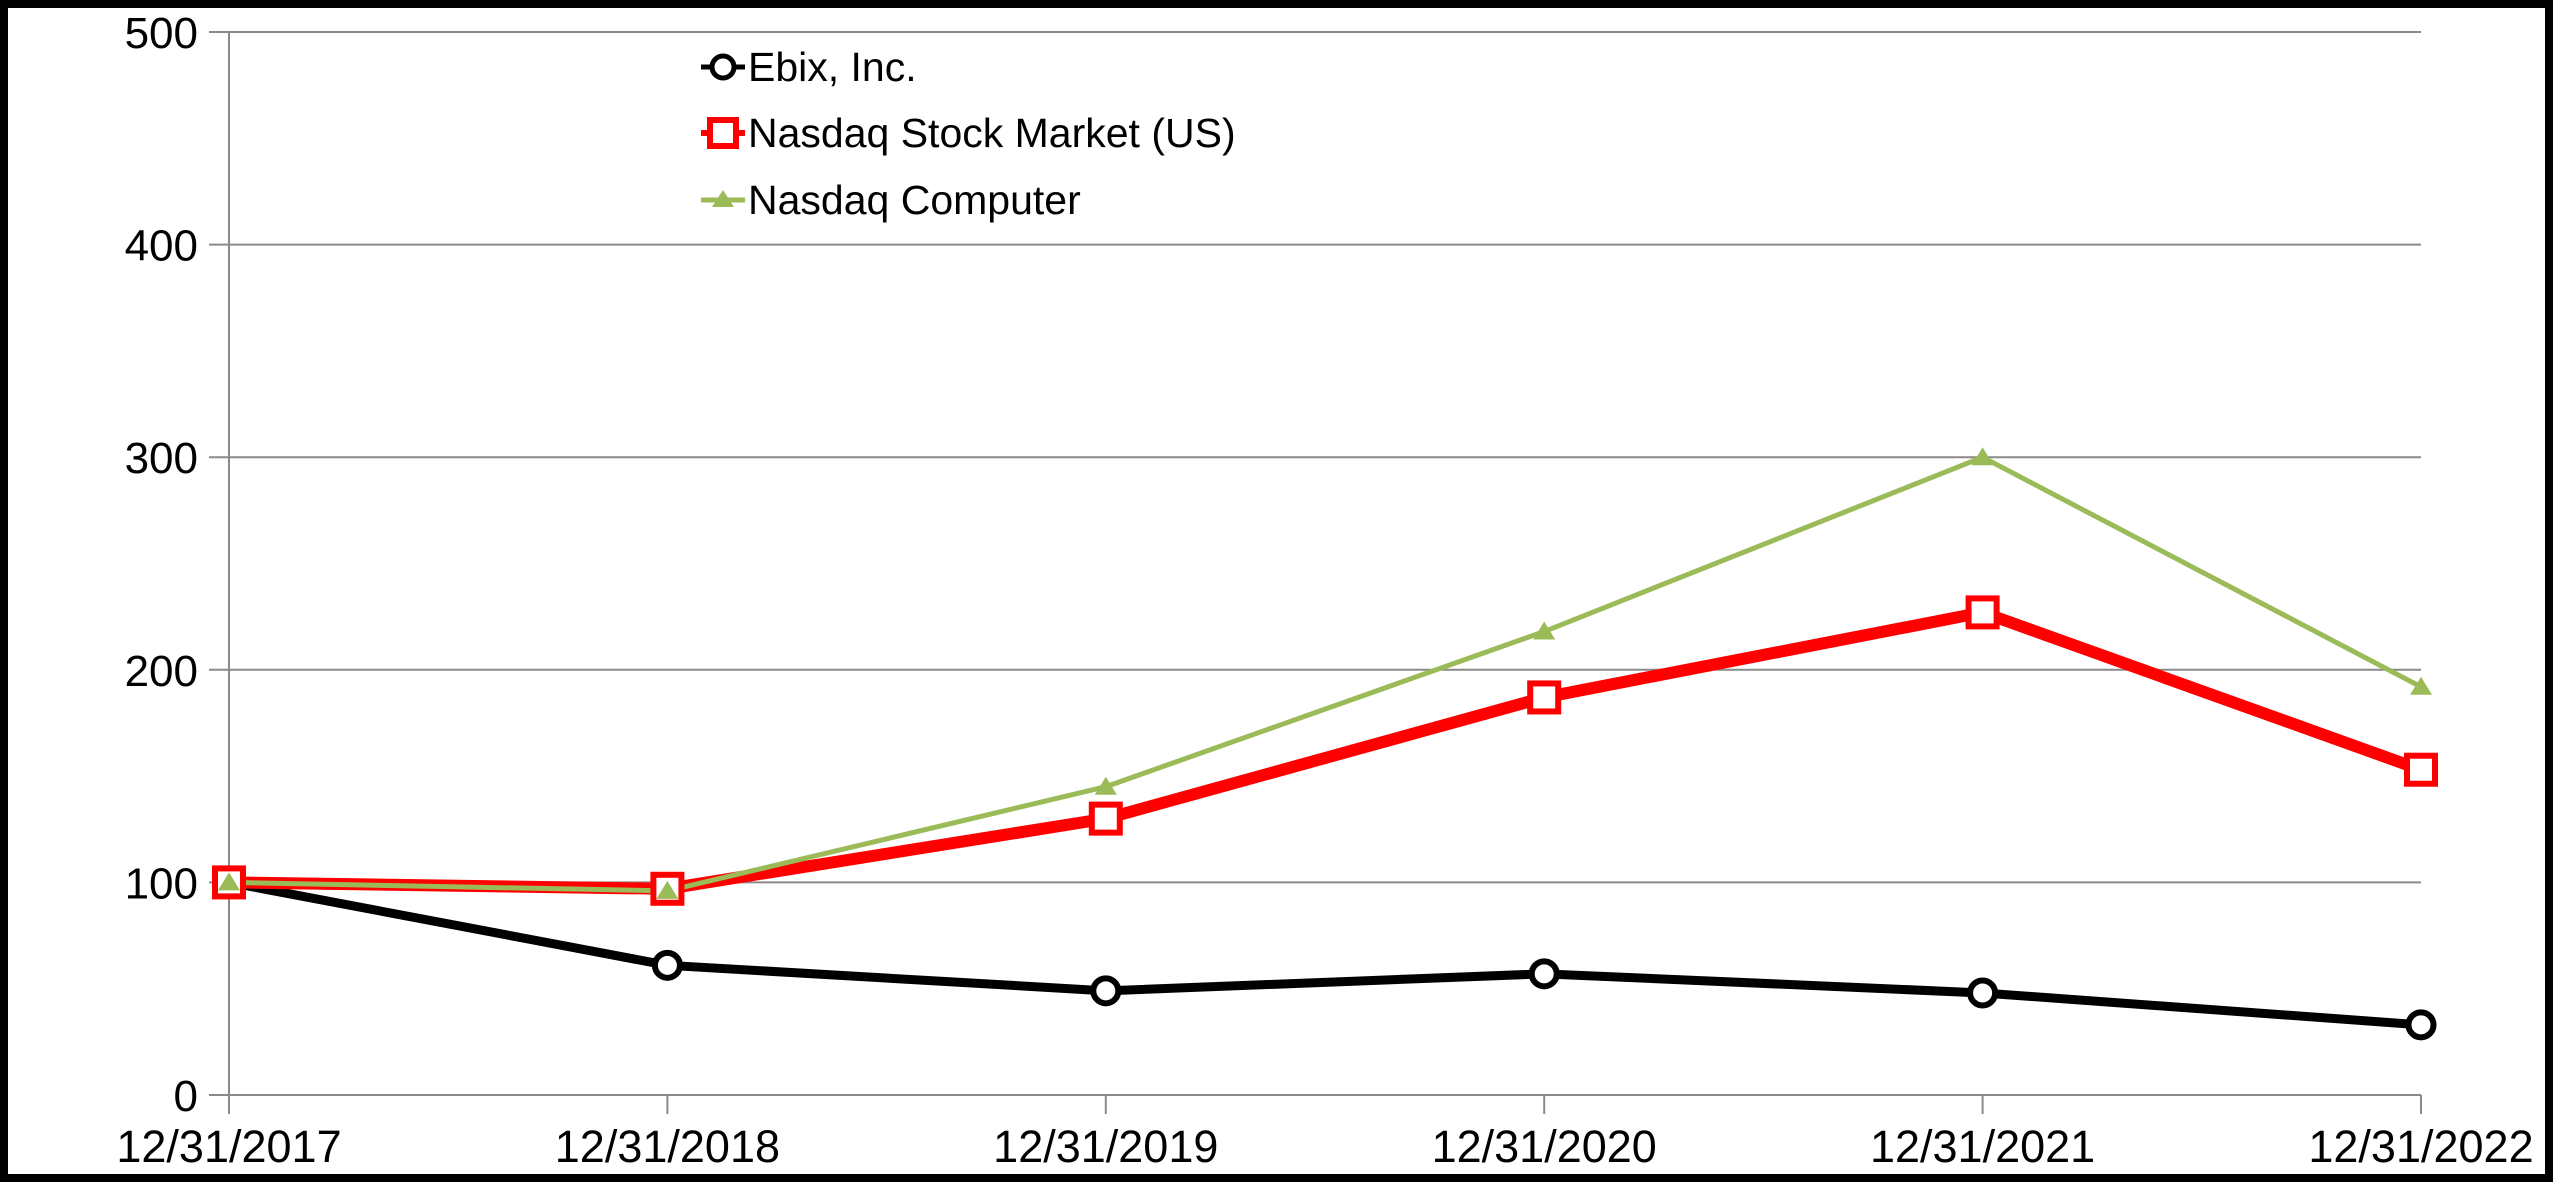 The image size is (2553, 1182). What do you see at coordinates (1544, 1146) in the screenshot?
I see `x-axis-label-3: 12/31/2020` at bounding box center [1544, 1146].